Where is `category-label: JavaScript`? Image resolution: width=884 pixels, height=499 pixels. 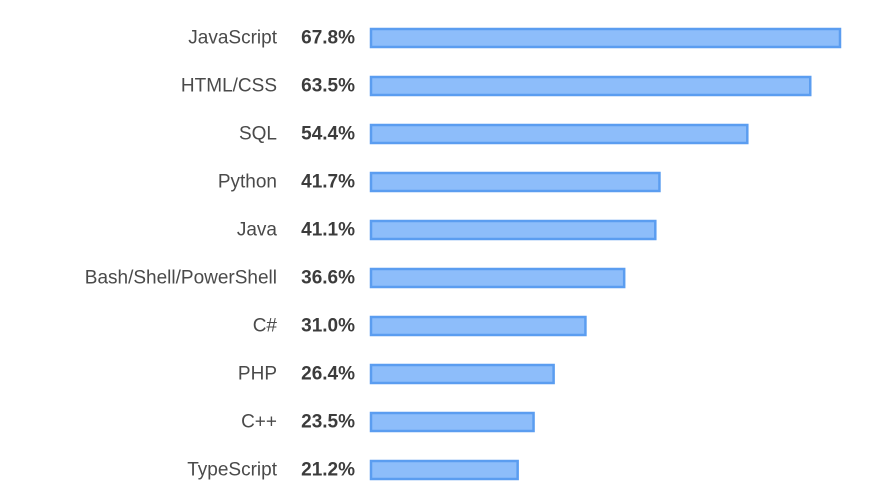
category-label: JavaScript is located at coordinates (232, 38).